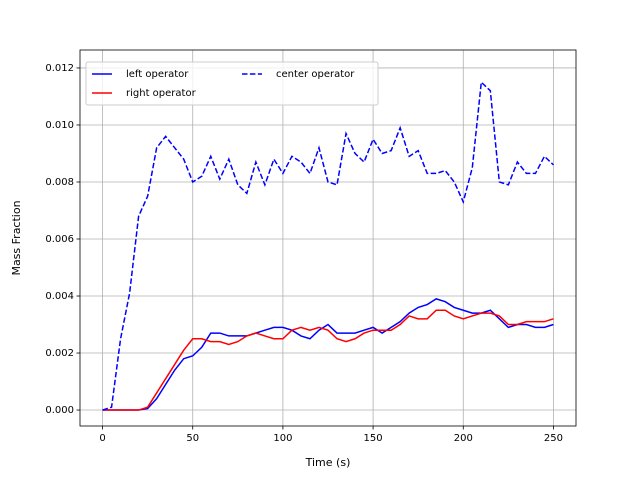  What do you see at coordinates (59, 182) in the screenshot?
I see `y-tick-label: 0.008` at bounding box center [59, 182].